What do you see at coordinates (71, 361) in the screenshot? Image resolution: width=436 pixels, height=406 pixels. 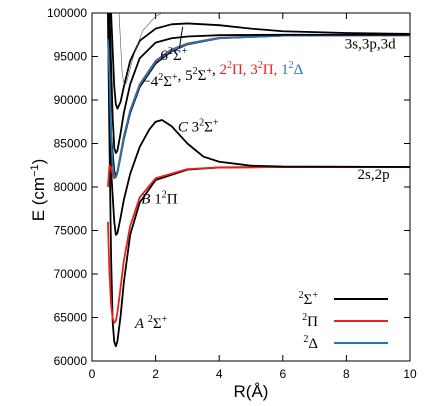 I see `y-tick-label: 60000` at bounding box center [71, 361].